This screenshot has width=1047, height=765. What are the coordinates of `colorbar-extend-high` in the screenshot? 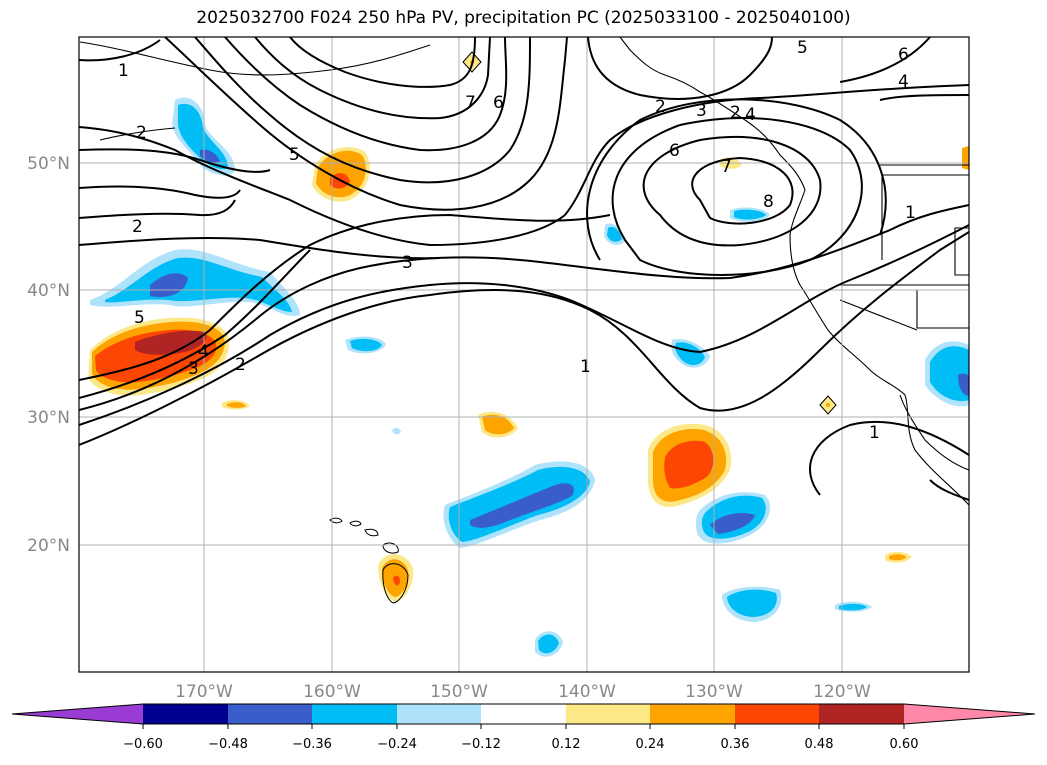 It's located at (969, 714).